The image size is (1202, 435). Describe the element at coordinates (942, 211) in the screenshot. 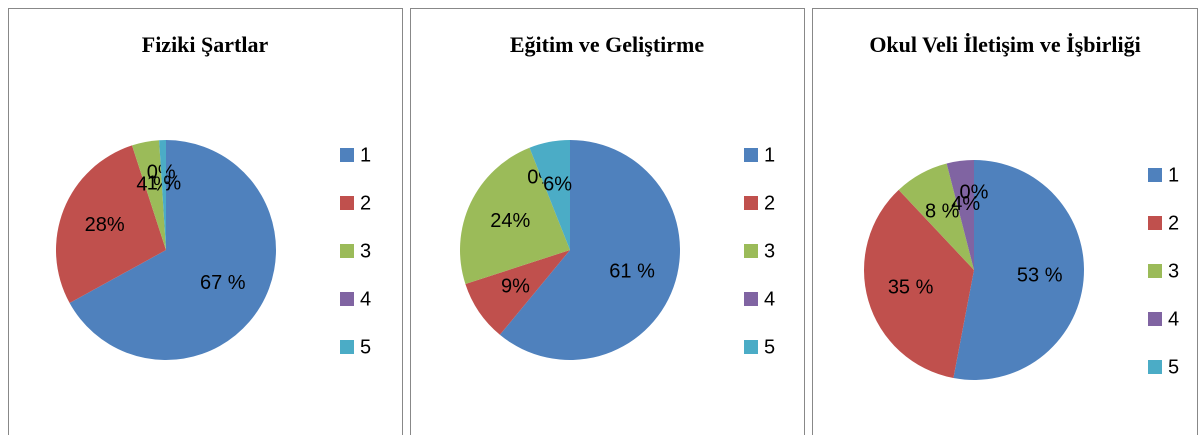

I see `data-label: 8 %` at that location.